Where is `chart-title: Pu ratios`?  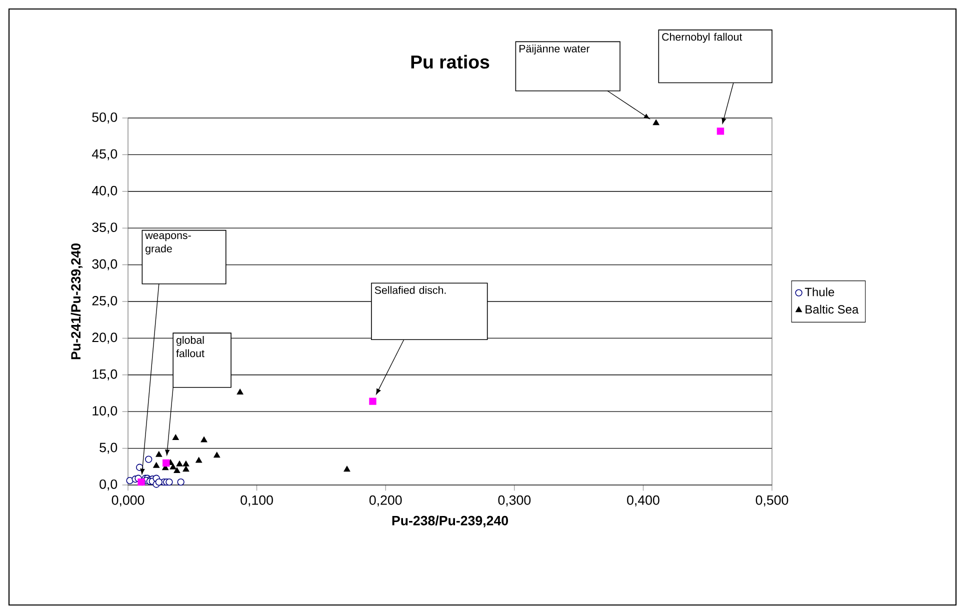
chart-title: Pu ratios is located at coordinates (450, 61).